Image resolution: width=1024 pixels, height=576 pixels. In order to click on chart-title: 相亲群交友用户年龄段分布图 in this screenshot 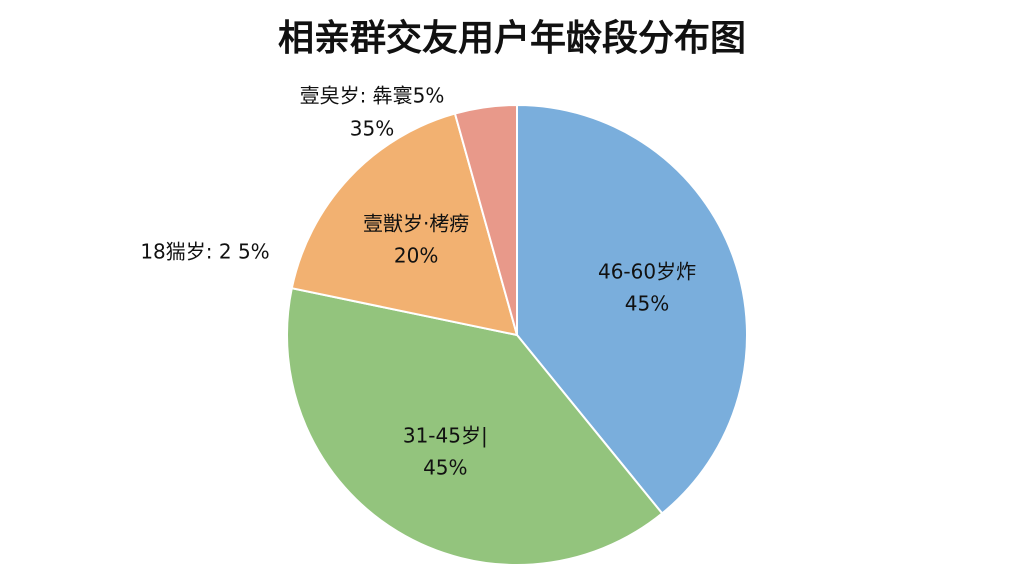, I will do `click(512, 38)`.